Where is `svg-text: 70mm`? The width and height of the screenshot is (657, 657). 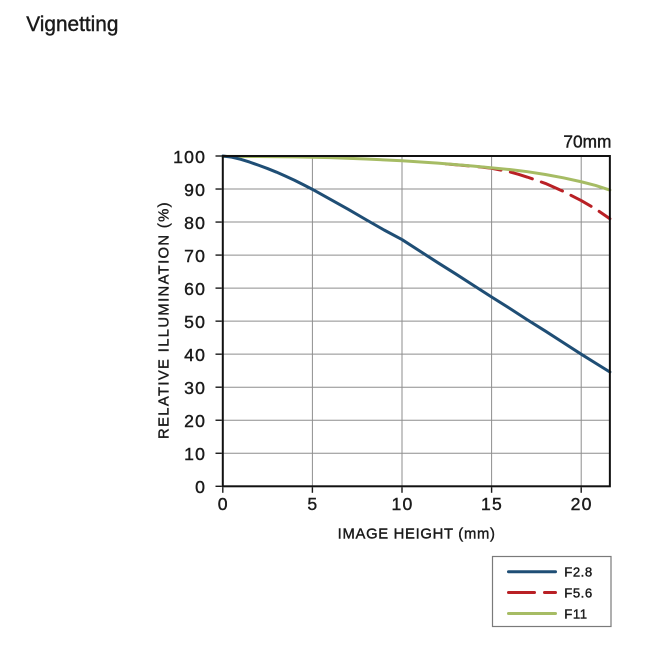 svg-text: 70mm is located at coordinates (587, 141).